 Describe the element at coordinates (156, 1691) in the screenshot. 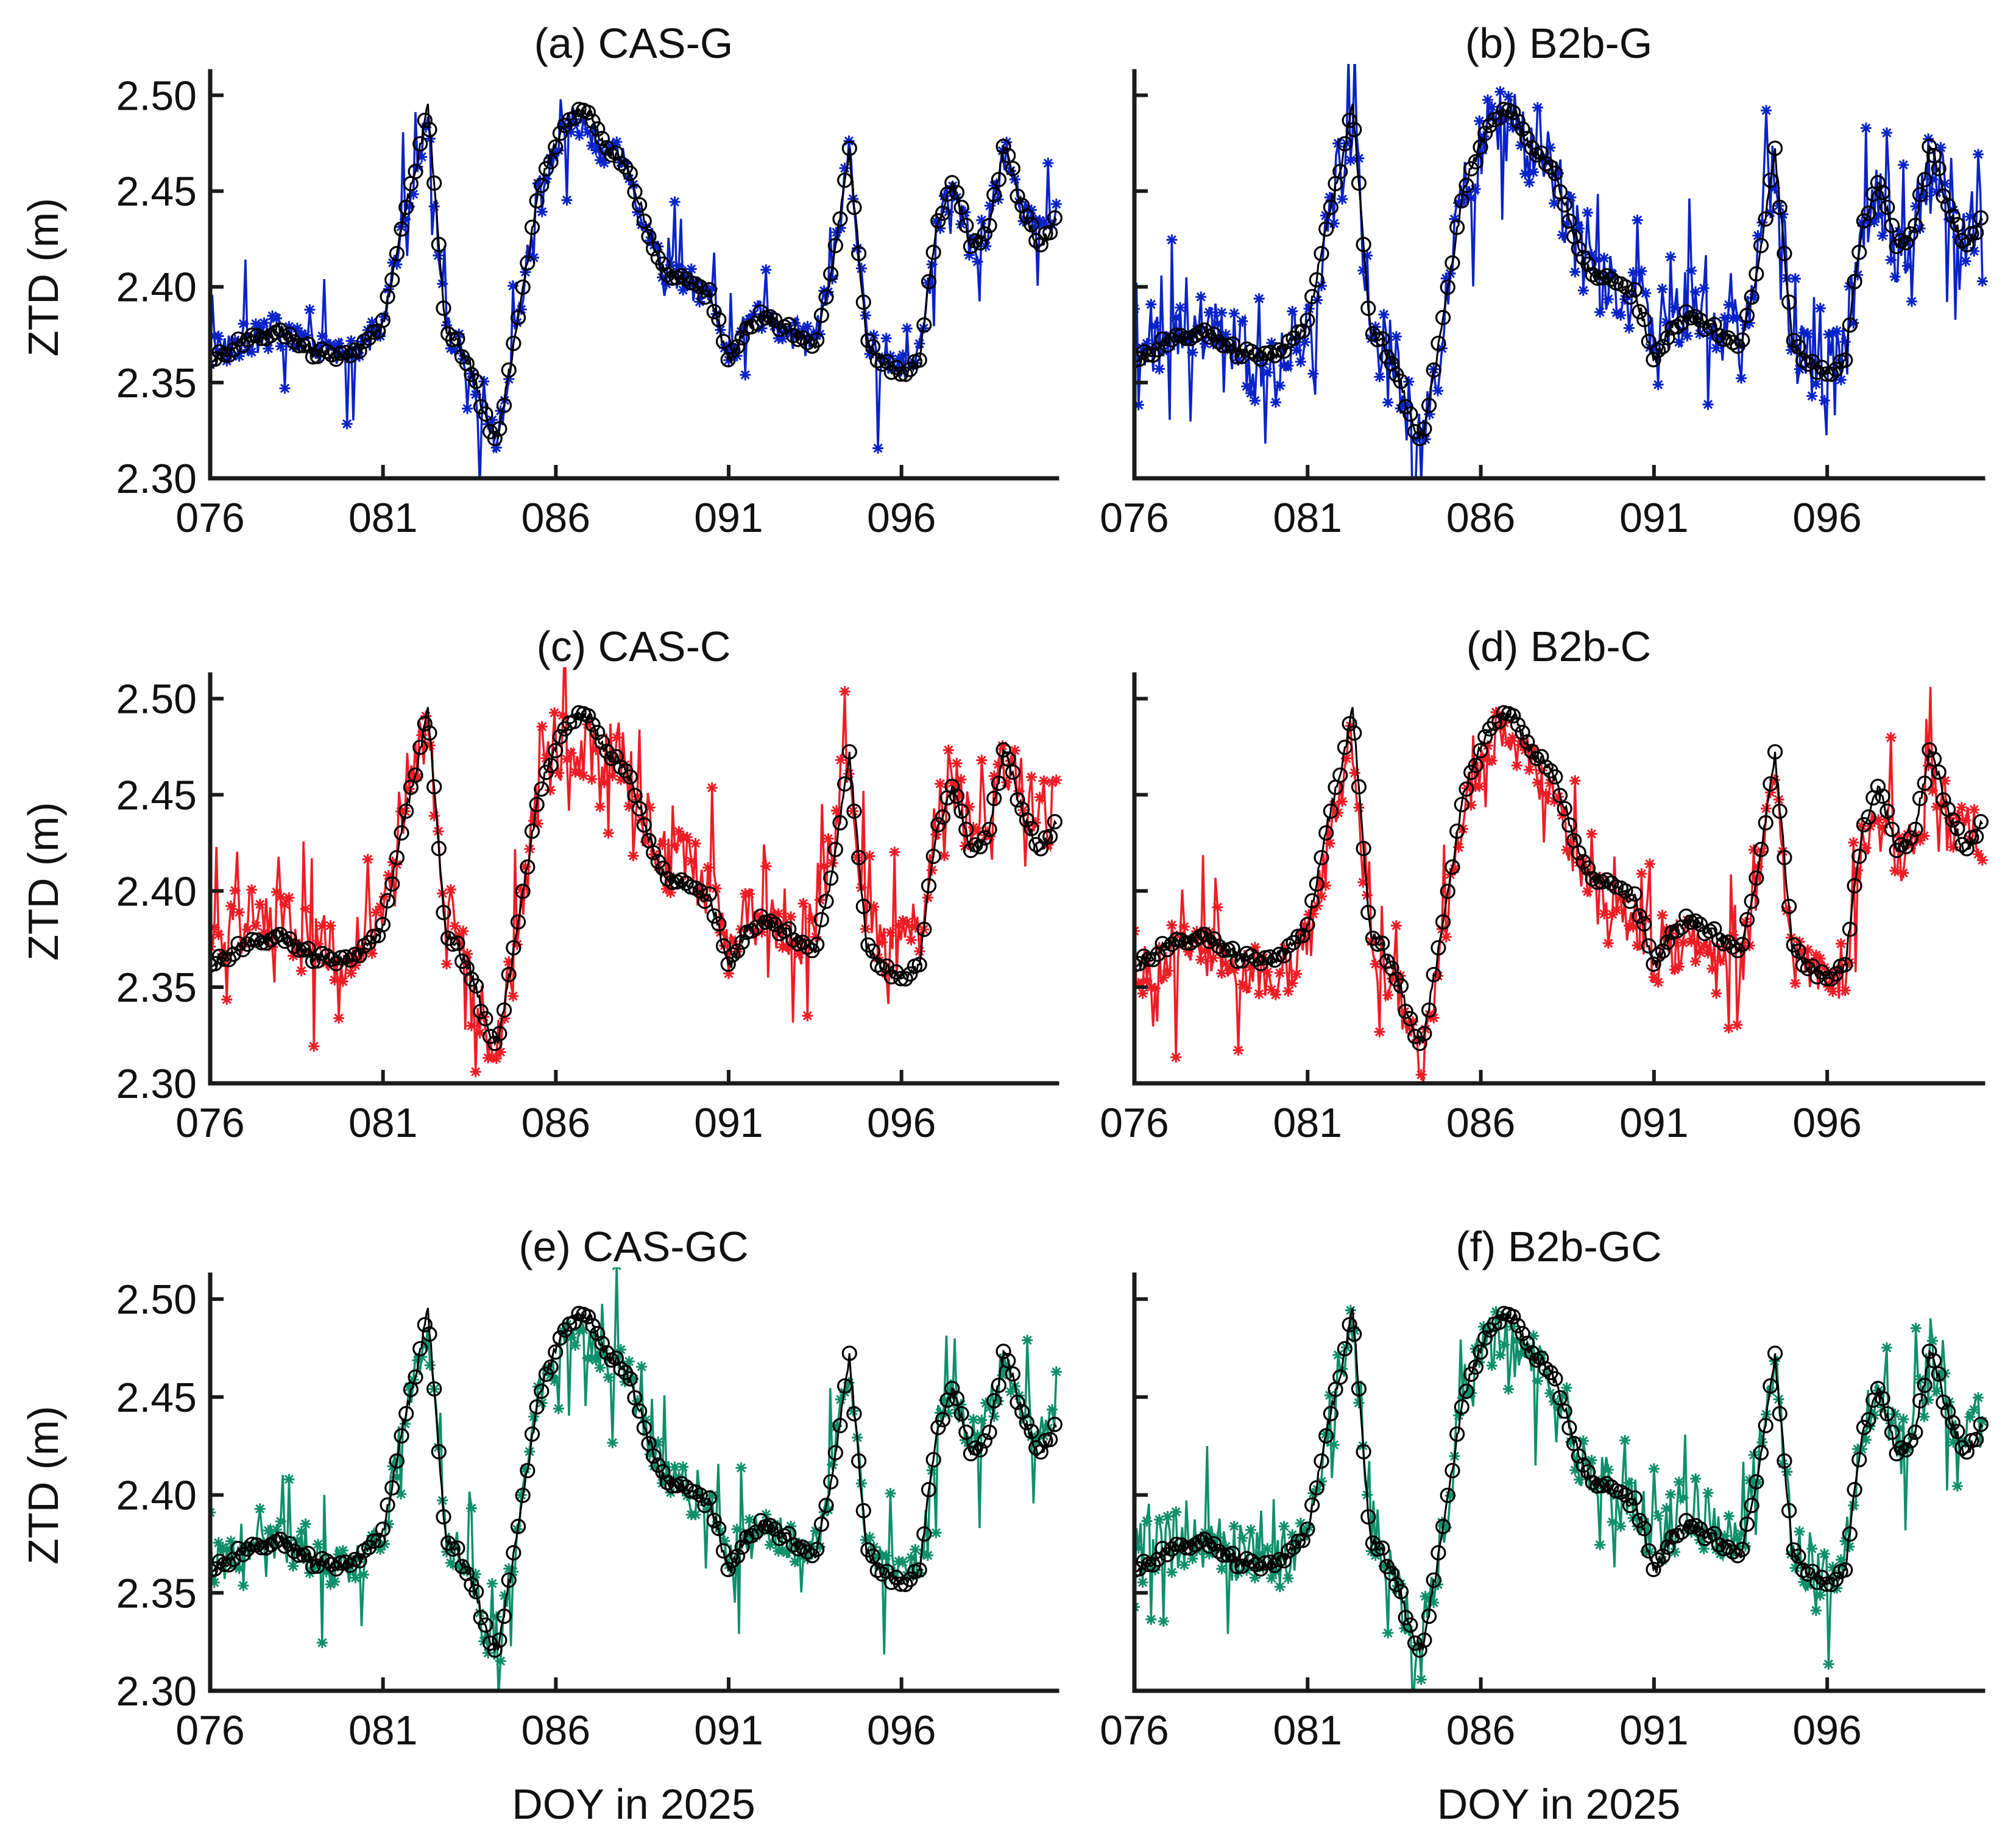

I see `y-tick-label: 2.30` at that location.